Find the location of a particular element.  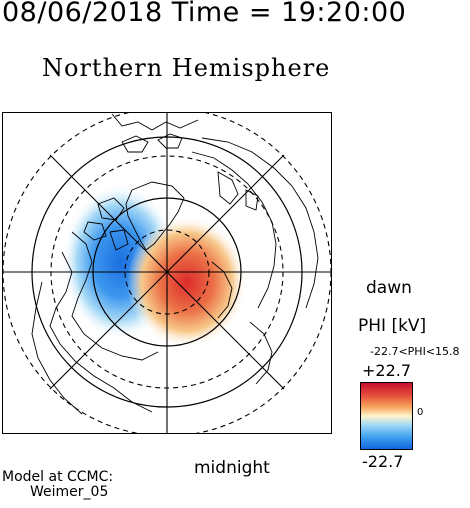

dawn-label: dawn is located at coordinates (389, 288).